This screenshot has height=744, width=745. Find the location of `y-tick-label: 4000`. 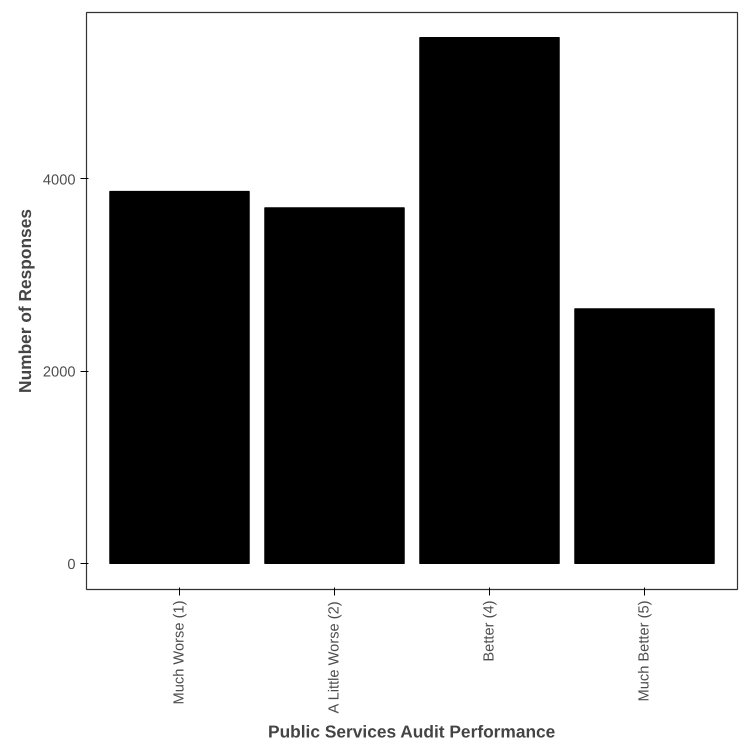

y-tick-label: 4000 is located at coordinates (59, 180).